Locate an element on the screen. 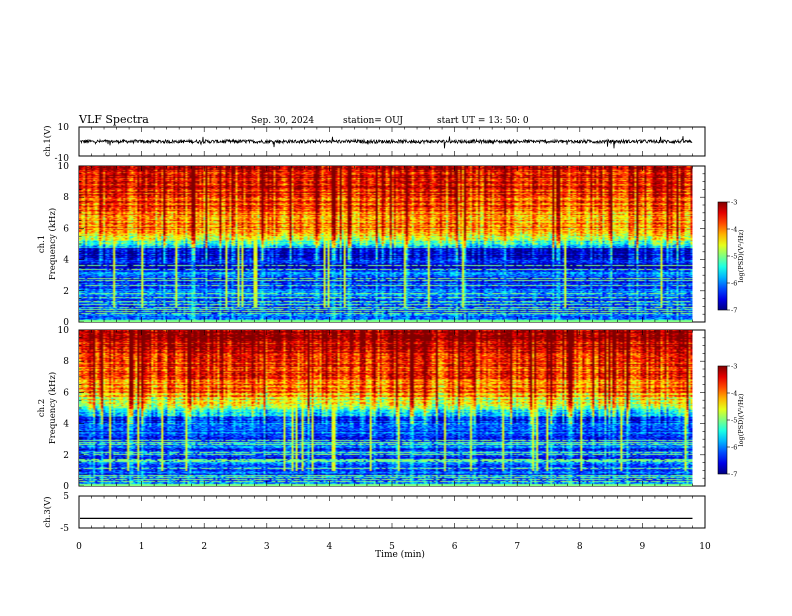 Image resolution: width=792 pixels, height=616 pixels. ch1-wave-ytick-bottom: -10 is located at coordinates (62, 159).